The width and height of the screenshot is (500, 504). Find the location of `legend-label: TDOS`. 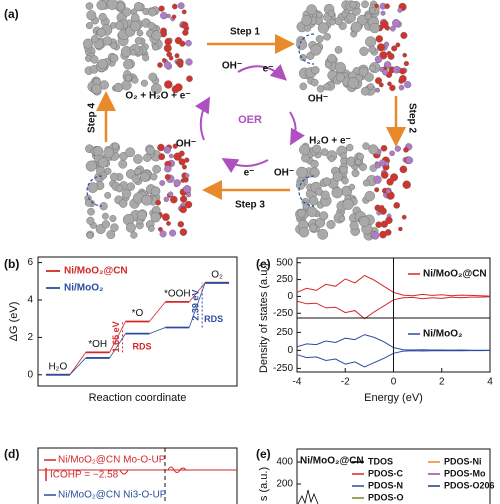

legend-label: TDOS is located at coordinates (380, 461).